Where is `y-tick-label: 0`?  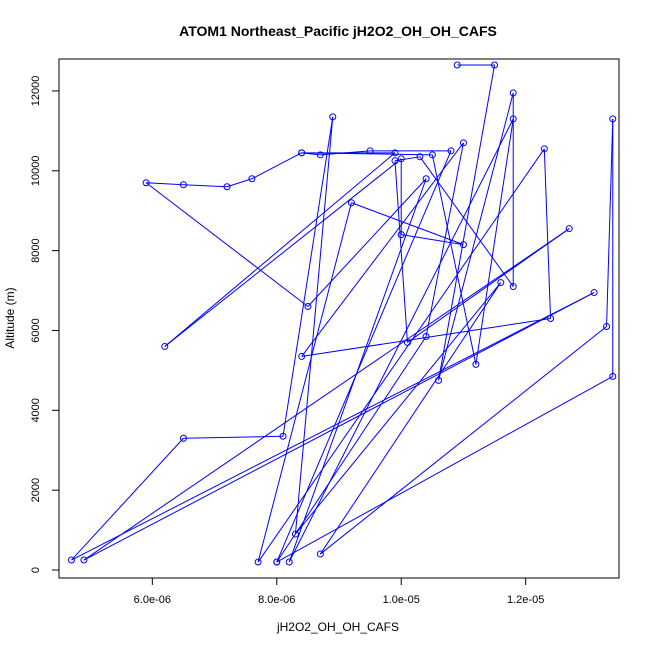
y-tick-label: 0 is located at coordinates (36, 570).